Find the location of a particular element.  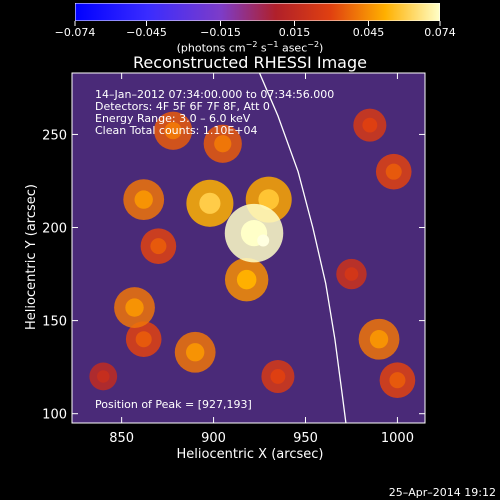

info-energy-range: Energy Range: 3.0 – 6.0 keV is located at coordinates (173, 118).